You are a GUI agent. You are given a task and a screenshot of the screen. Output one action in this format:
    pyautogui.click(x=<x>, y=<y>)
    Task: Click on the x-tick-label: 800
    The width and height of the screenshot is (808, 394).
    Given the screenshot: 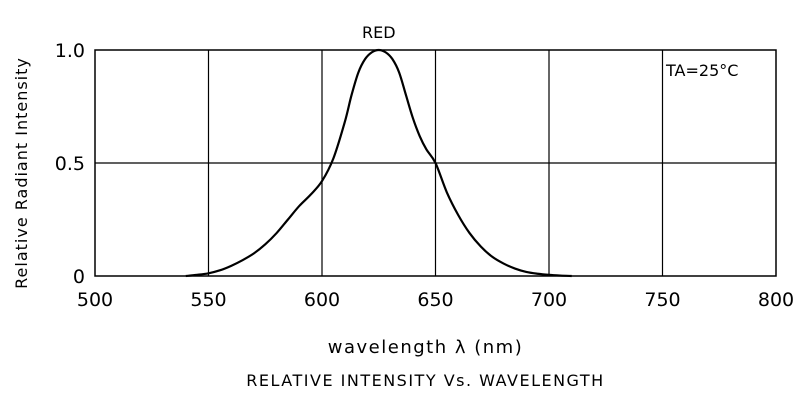 What is the action you would take?
    pyautogui.click(x=776, y=300)
    